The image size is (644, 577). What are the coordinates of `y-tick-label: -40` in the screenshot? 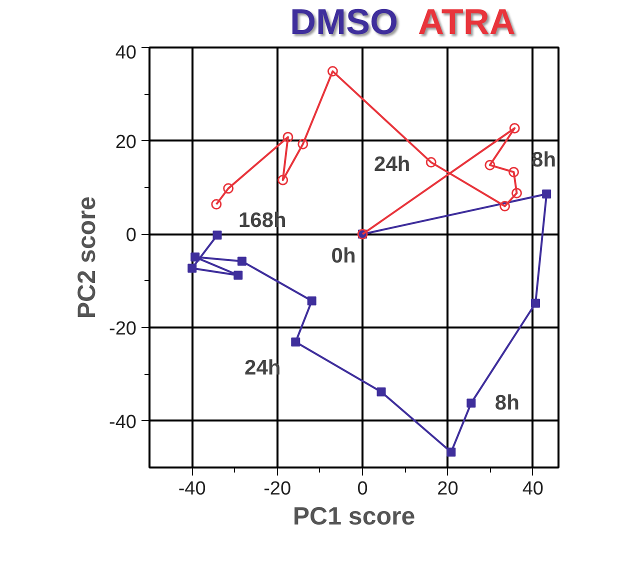 It's located at (123, 422).